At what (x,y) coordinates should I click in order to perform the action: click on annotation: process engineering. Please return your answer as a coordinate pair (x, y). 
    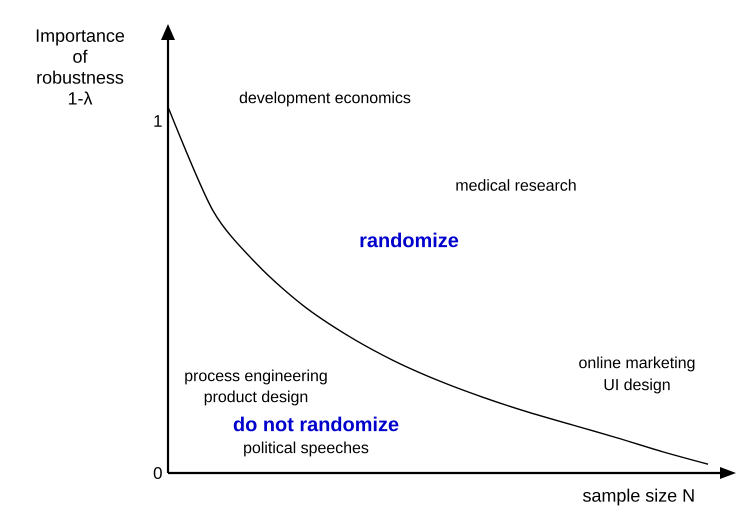
    Looking at the image, I should click on (256, 377).